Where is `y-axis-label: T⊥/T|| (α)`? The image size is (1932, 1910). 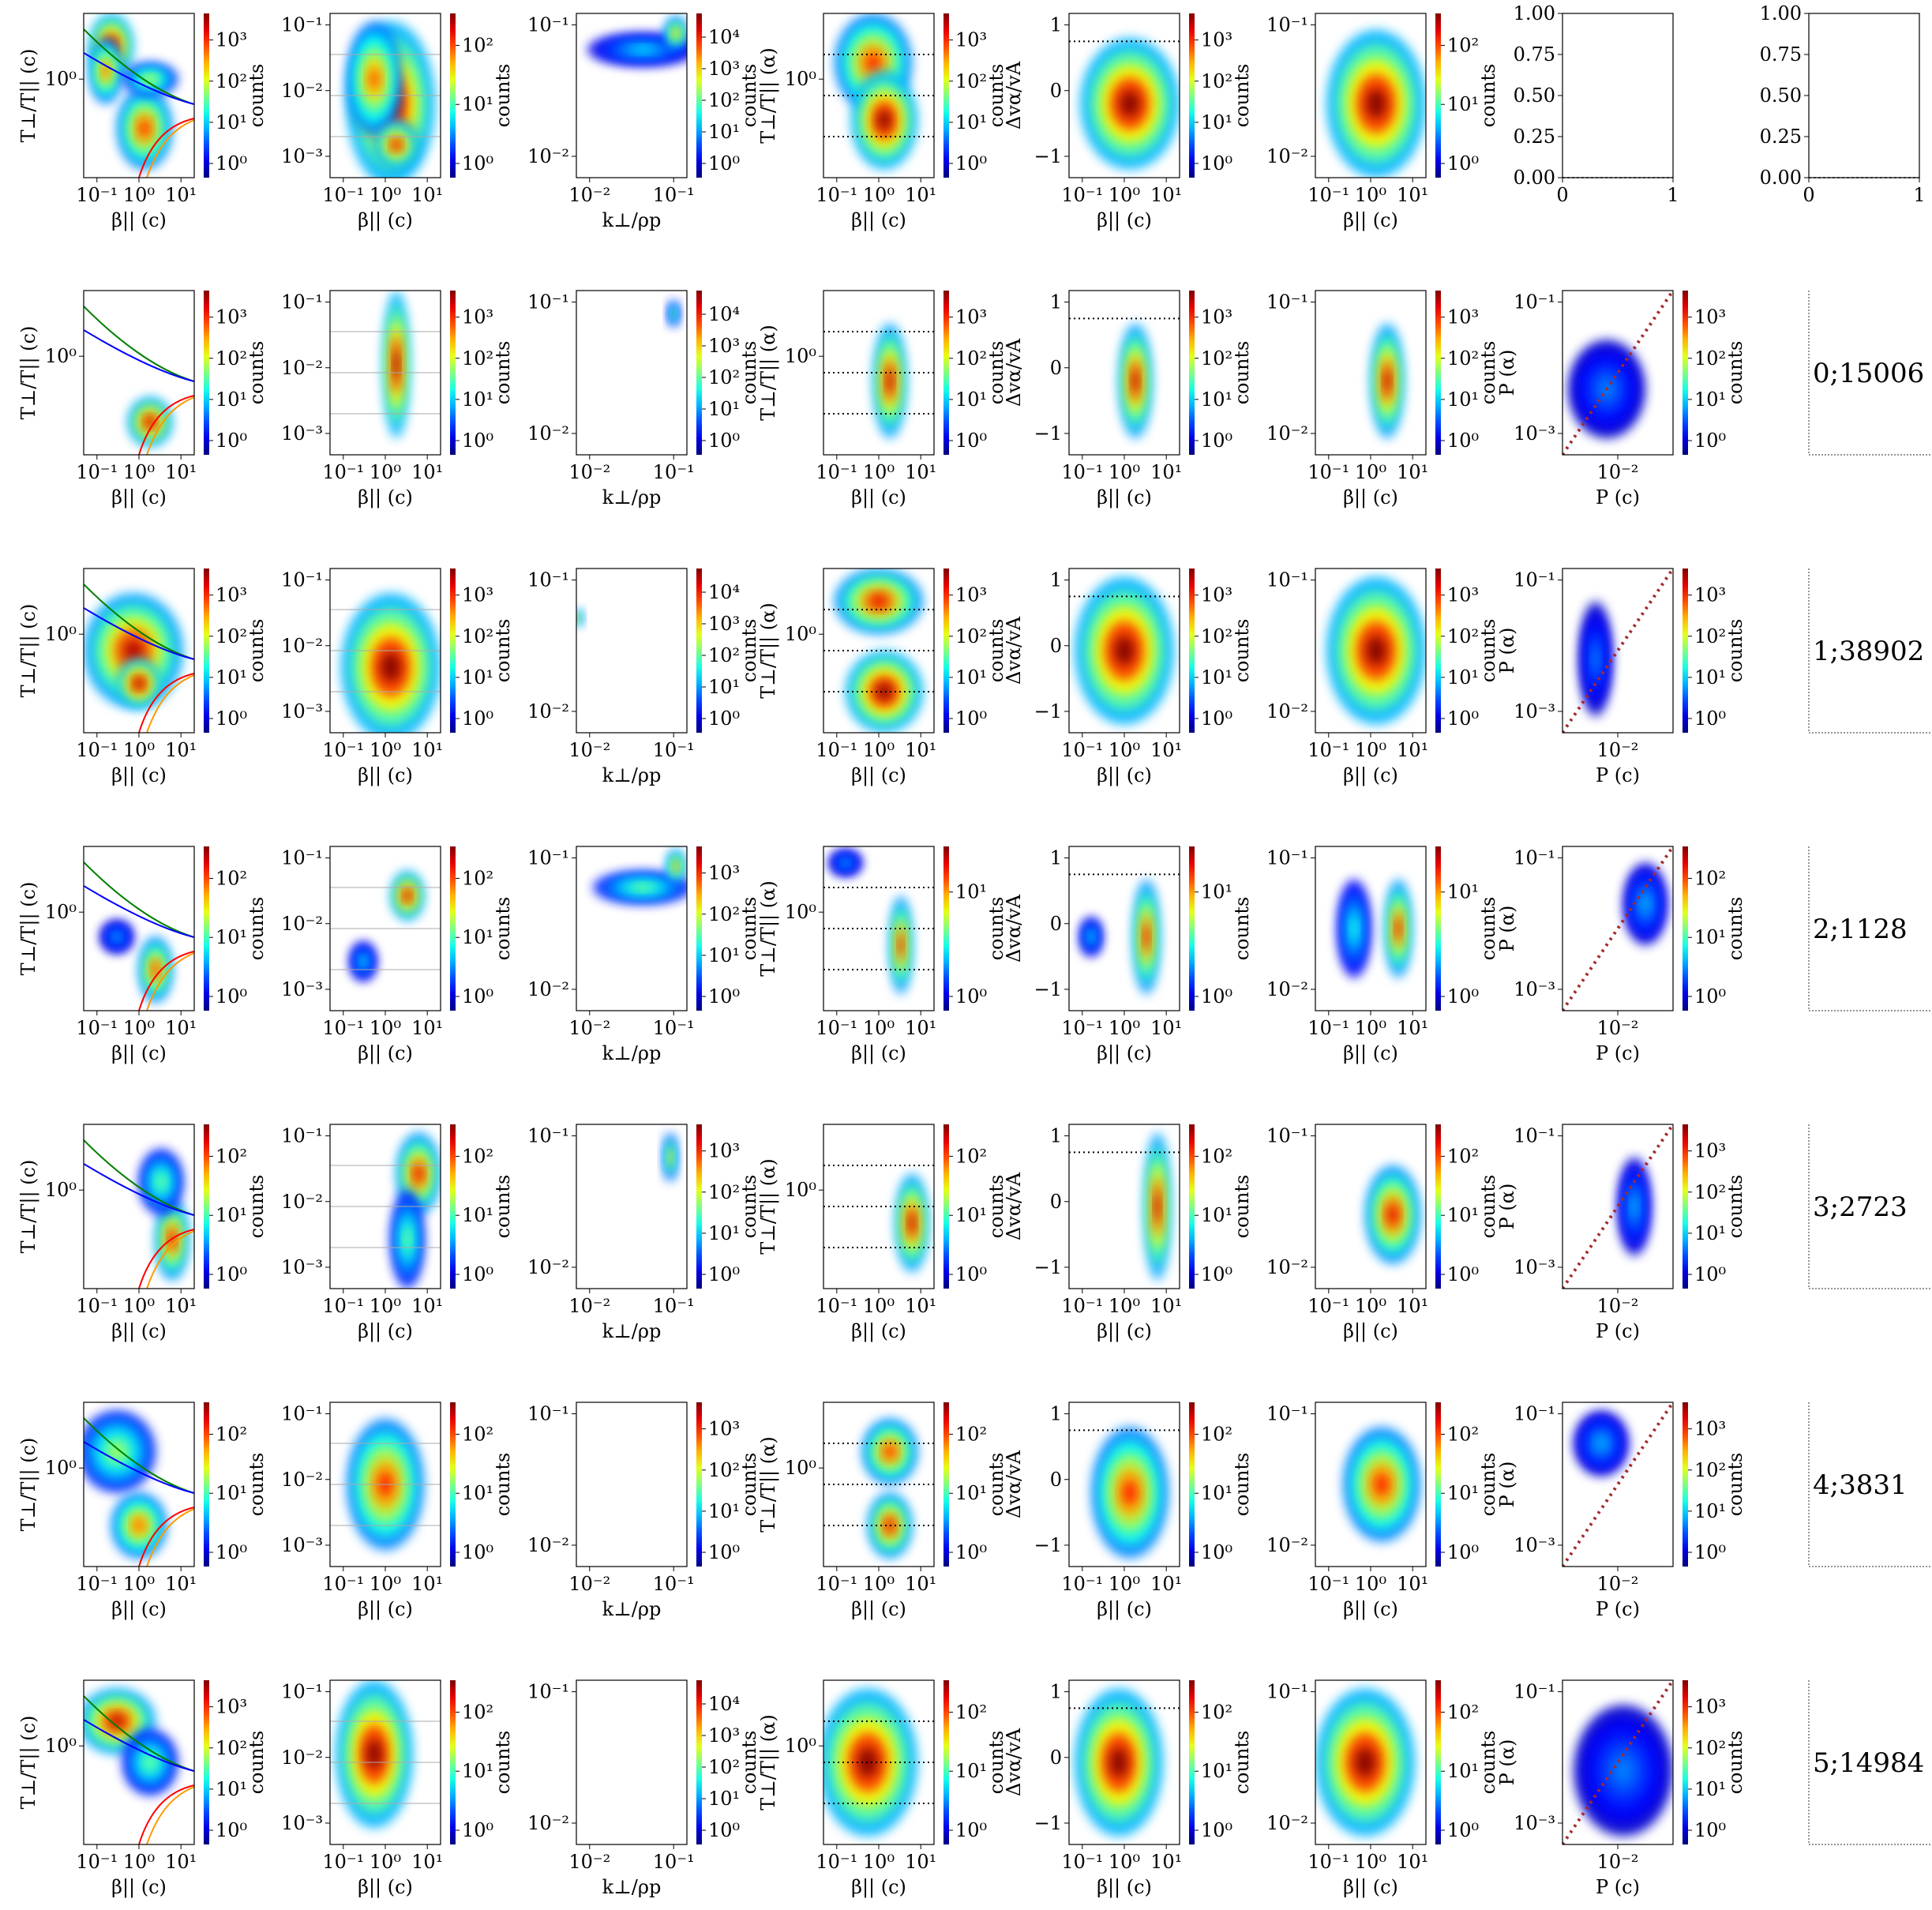
y-axis-label: T⊥/T|| (α) is located at coordinates (769, 1484).